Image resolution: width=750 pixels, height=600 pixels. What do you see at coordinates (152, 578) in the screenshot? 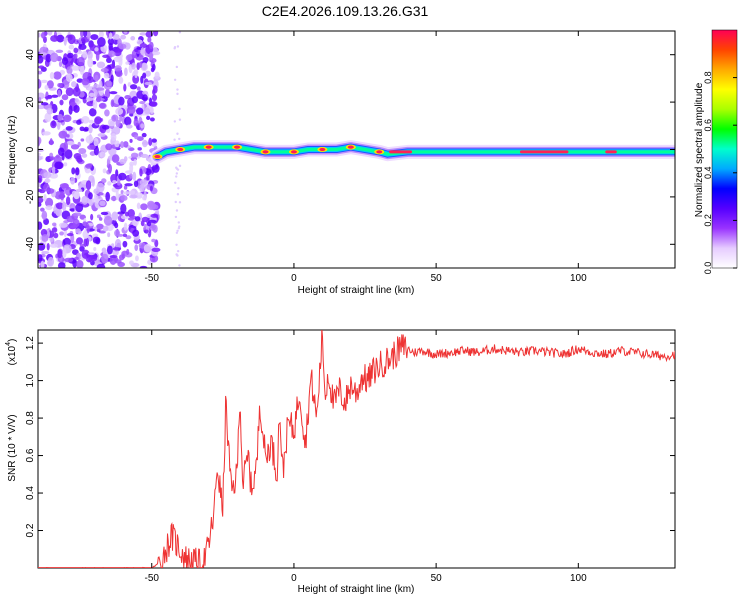
I see `x-tick-label: -50` at bounding box center [152, 578].